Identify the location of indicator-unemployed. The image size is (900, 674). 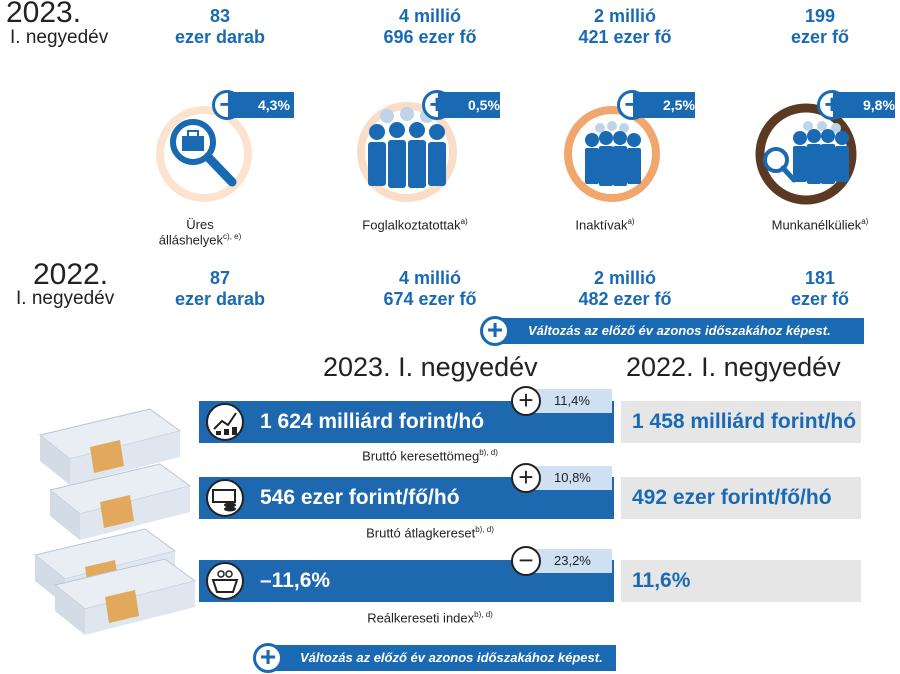
(818, 151).